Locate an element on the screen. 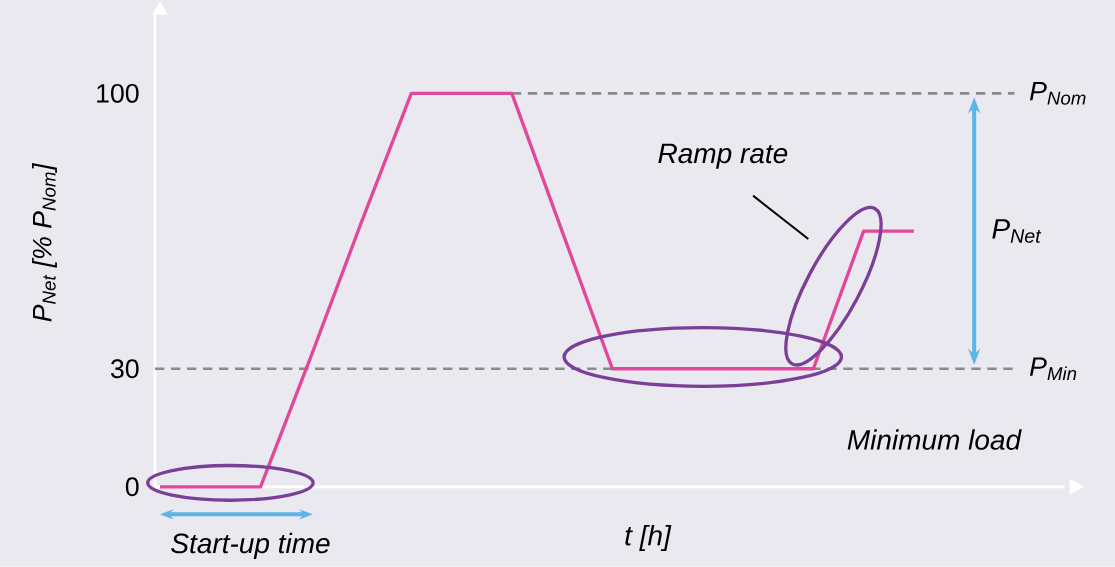 The height and width of the screenshot is (567, 1115). ref-line-label: P$_{Nom}$ is located at coordinates (1057, 93).